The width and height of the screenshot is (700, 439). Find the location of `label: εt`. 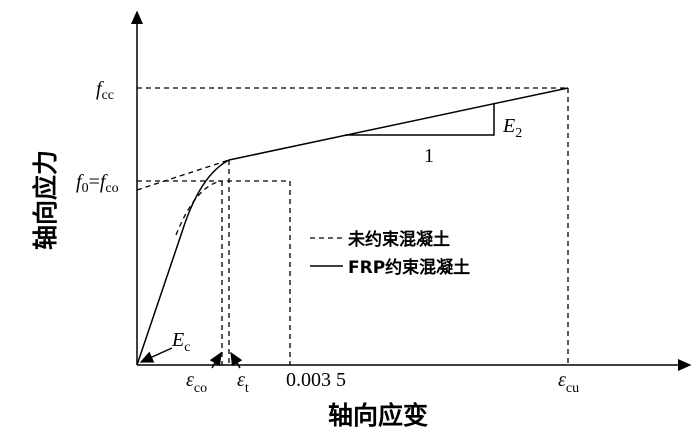

label: εt is located at coordinates (243, 382).